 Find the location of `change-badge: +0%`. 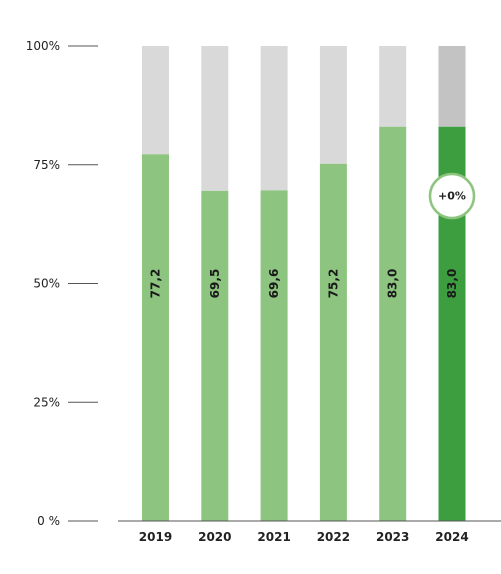

change-badge: +0% is located at coordinates (452, 196).